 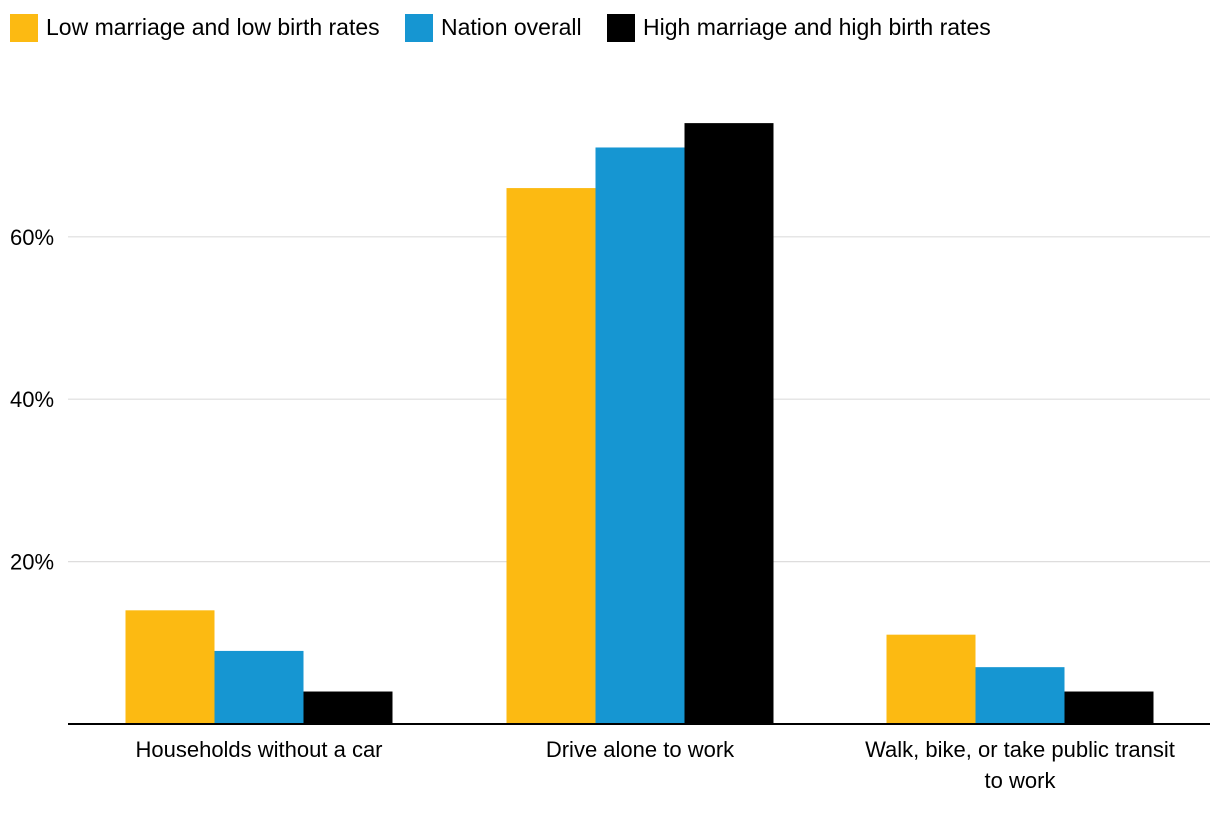 I want to click on category-label-3-line-2: to work, so click(x=1021, y=780).